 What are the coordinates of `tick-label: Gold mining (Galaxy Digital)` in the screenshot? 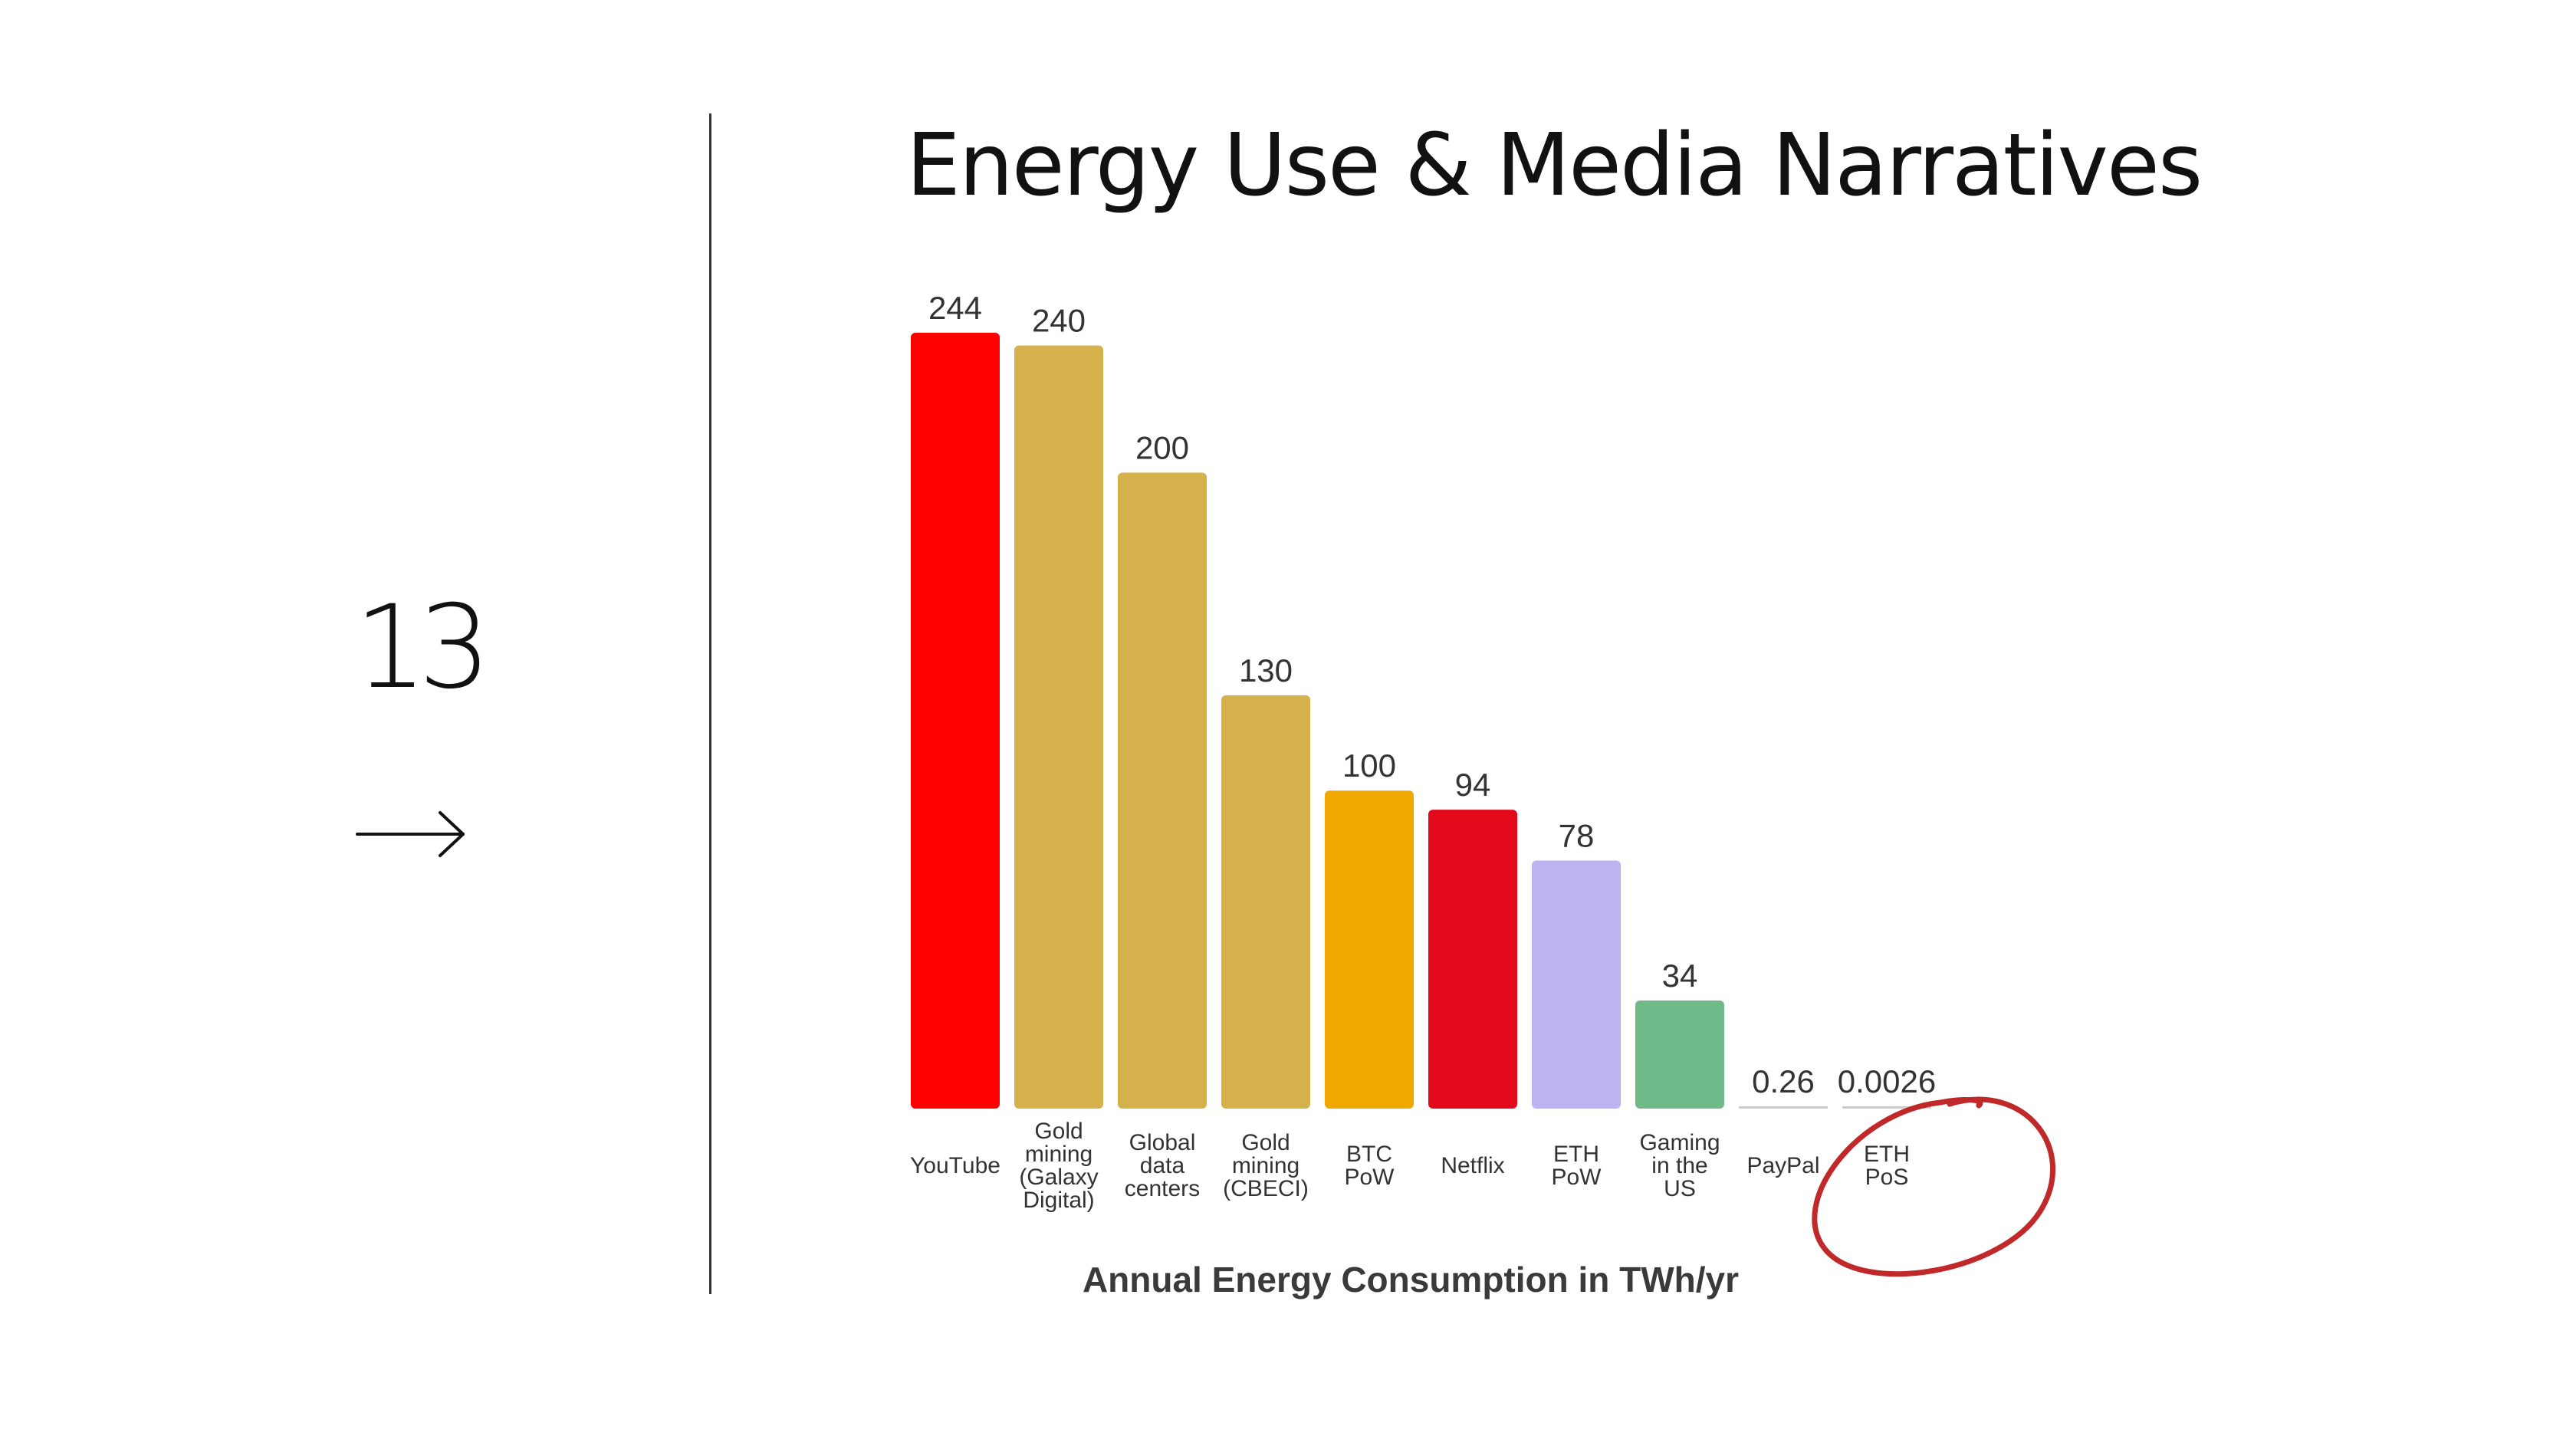 It's located at (1058, 1166).